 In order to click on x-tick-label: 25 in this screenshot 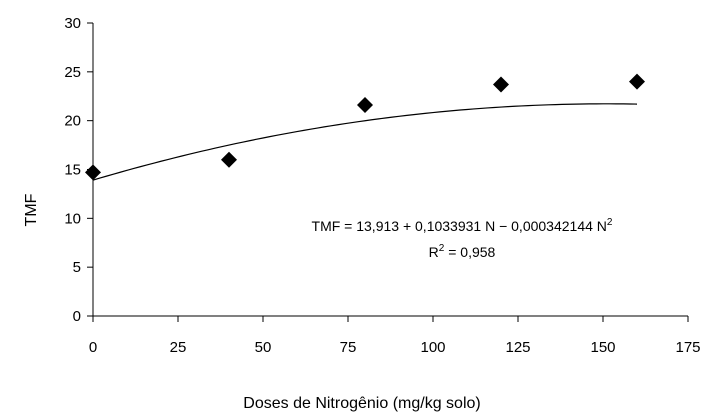, I will do `click(178, 347)`.